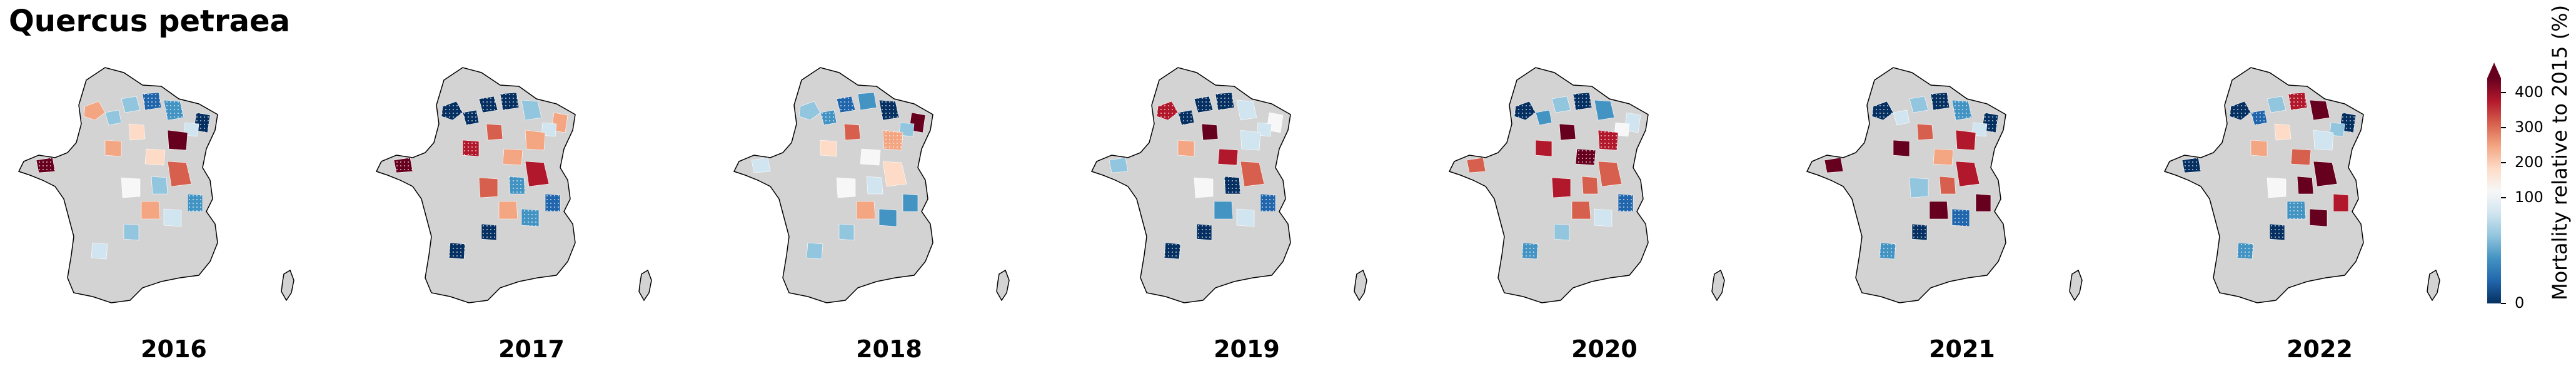  Describe the element at coordinates (531, 209) in the screenshot. I see `map-panel-2017: 2017` at that location.